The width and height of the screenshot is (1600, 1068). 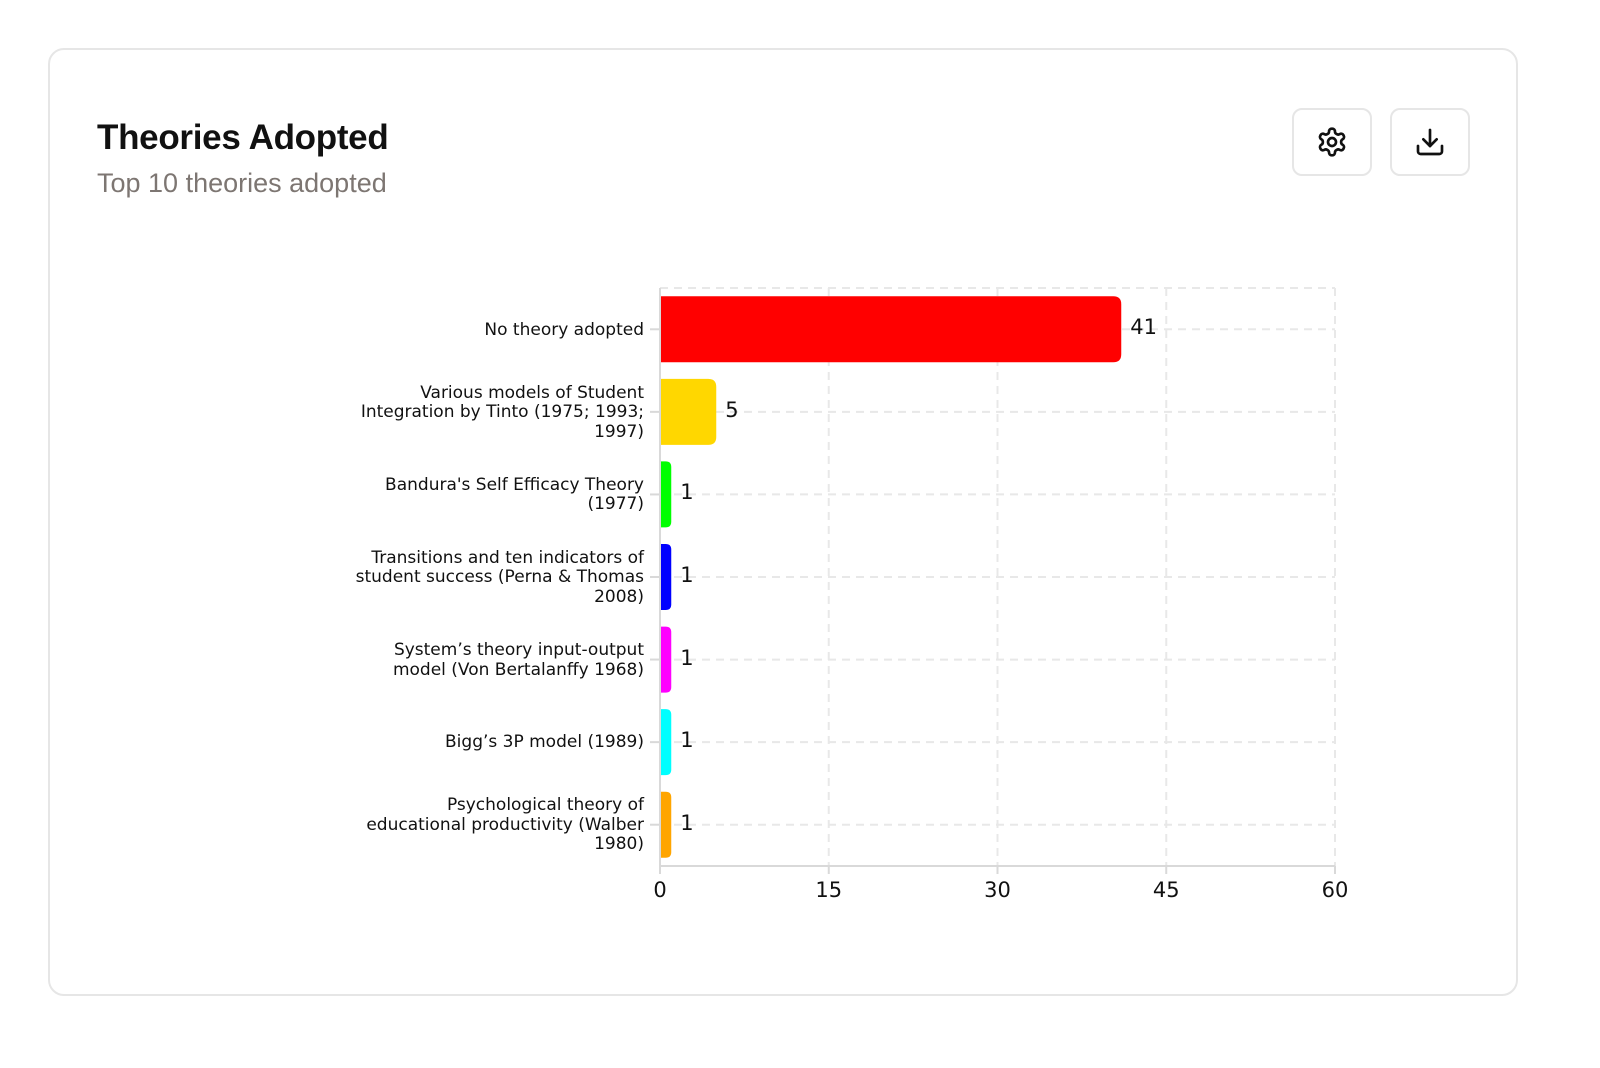 I want to click on y-category-label: Bigg’s 3P model (1989), so click(x=544, y=742).